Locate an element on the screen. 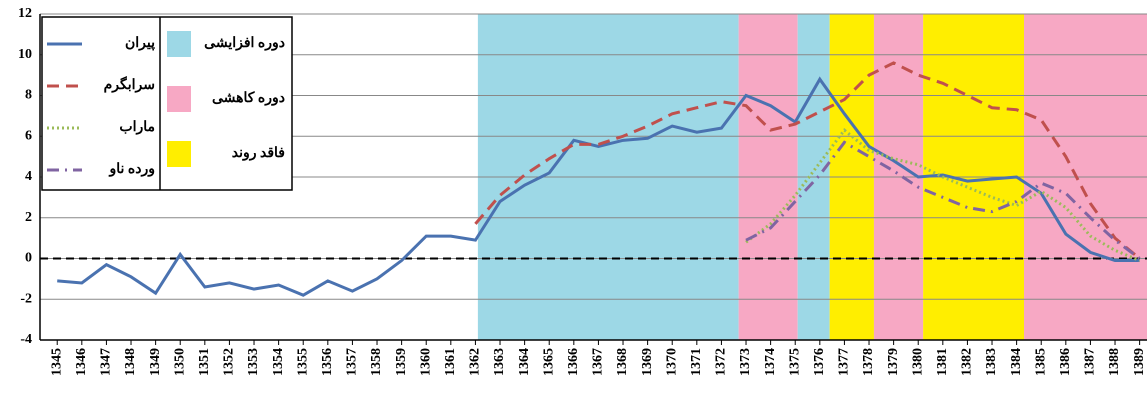 This screenshot has height=408, width=1147. x-tick-label: 1345 is located at coordinates (56, 362).